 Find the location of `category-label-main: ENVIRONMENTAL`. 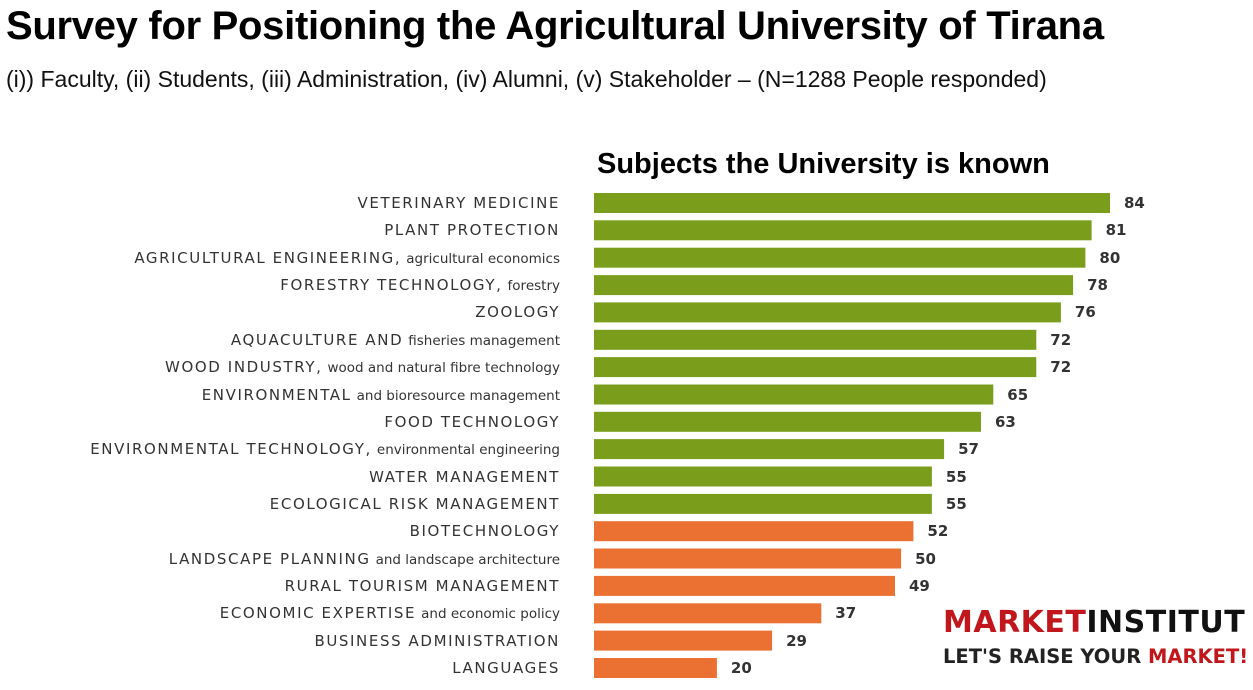

category-label-main: ENVIRONMENTAL is located at coordinates (276, 394).